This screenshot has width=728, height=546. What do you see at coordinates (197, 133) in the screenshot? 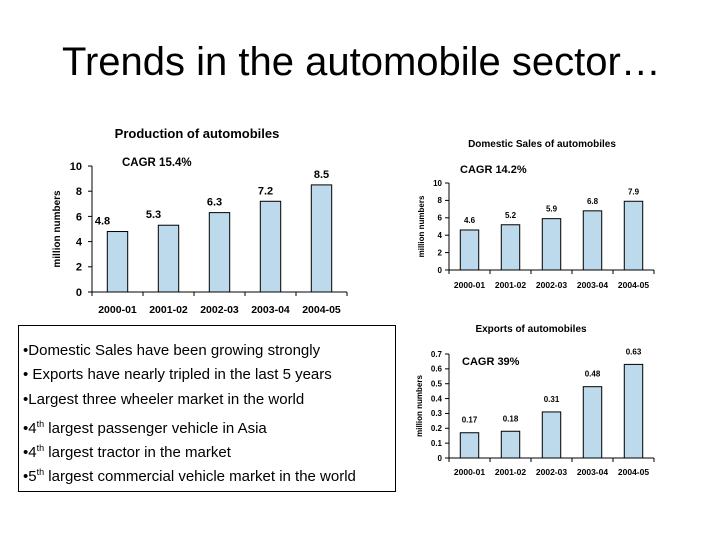
I see `chart-title: Production of automobiles` at bounding box center [197, 133].